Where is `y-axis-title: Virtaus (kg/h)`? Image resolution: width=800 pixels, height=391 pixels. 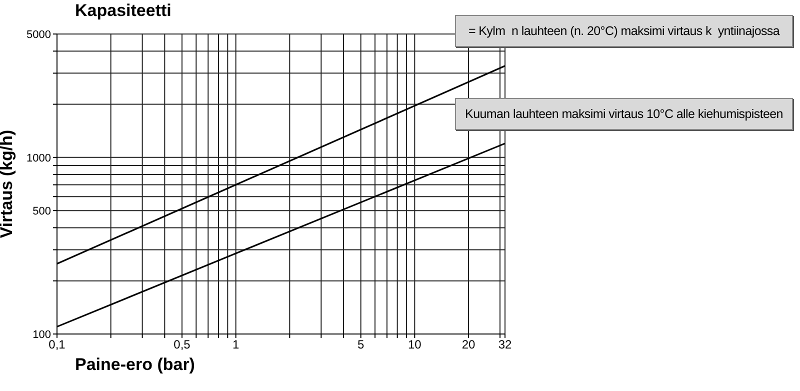
y-axis-title: Virtaus (kg/h) is located at coordinates (8, 184).